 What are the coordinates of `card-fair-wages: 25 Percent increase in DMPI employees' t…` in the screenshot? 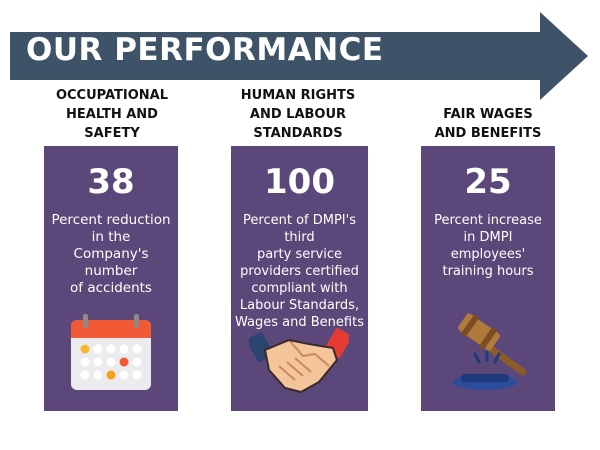 It's located at (488, 278).